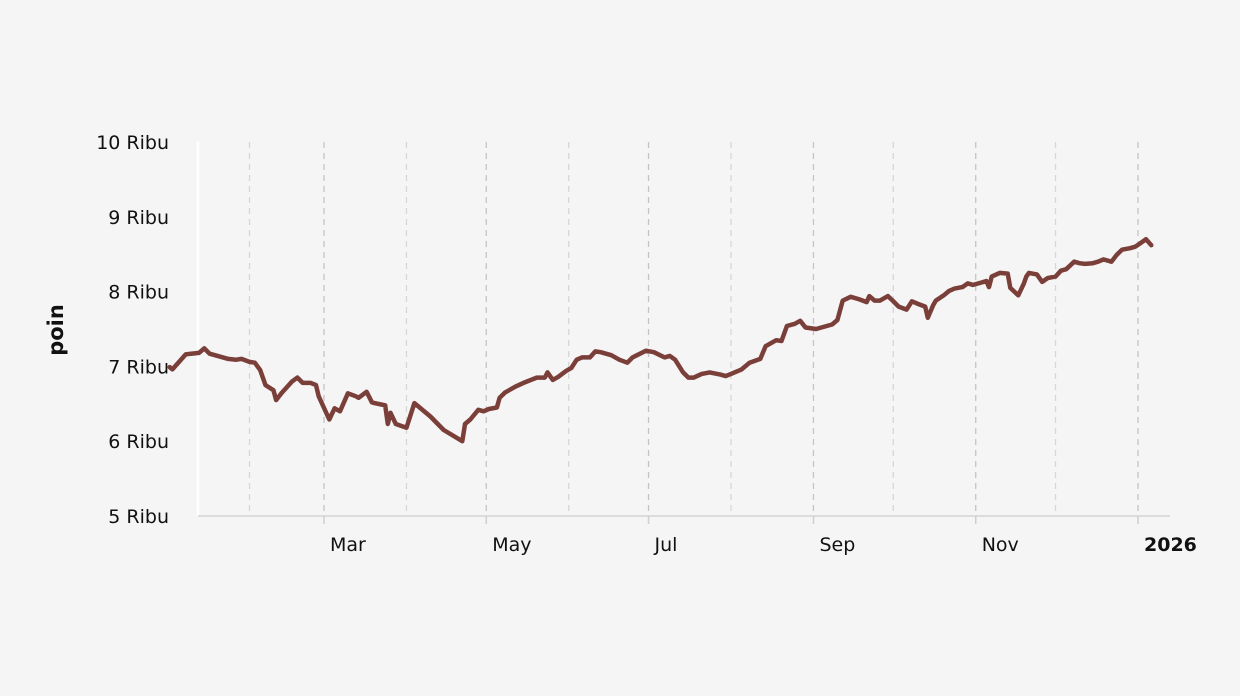 The height and width of the screenshot is (696, 1240). Describe the element at coordinates (1170, 545) in the screenshot. I see `x-tick-label: 2026` at that location.